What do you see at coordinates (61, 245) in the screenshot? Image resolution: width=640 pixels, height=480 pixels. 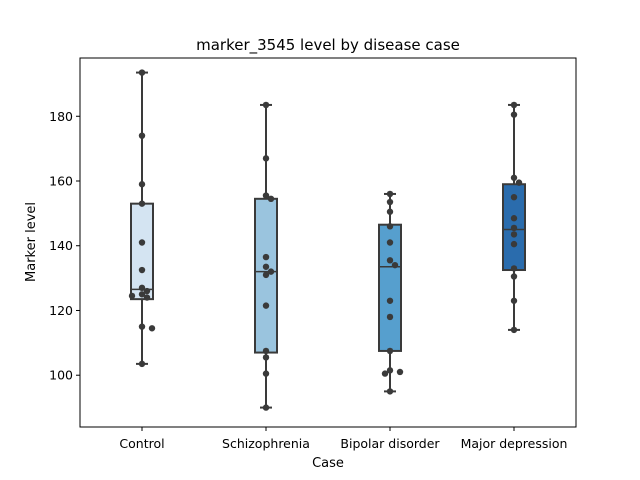 I see `y-tick-label: 140` at bounding box center [61, 245].